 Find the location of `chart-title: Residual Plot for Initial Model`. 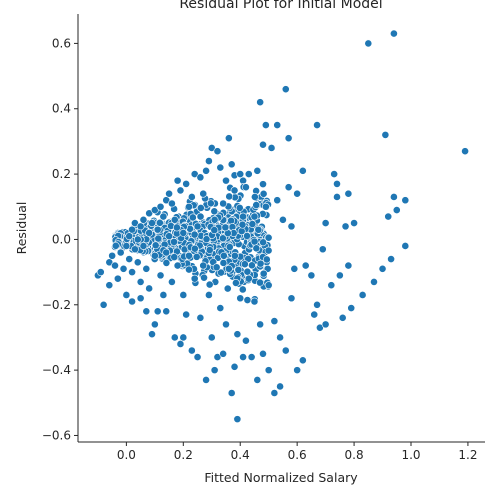

chart-title: Residual Plot for Initial Model is located at coordinates (280, 6).